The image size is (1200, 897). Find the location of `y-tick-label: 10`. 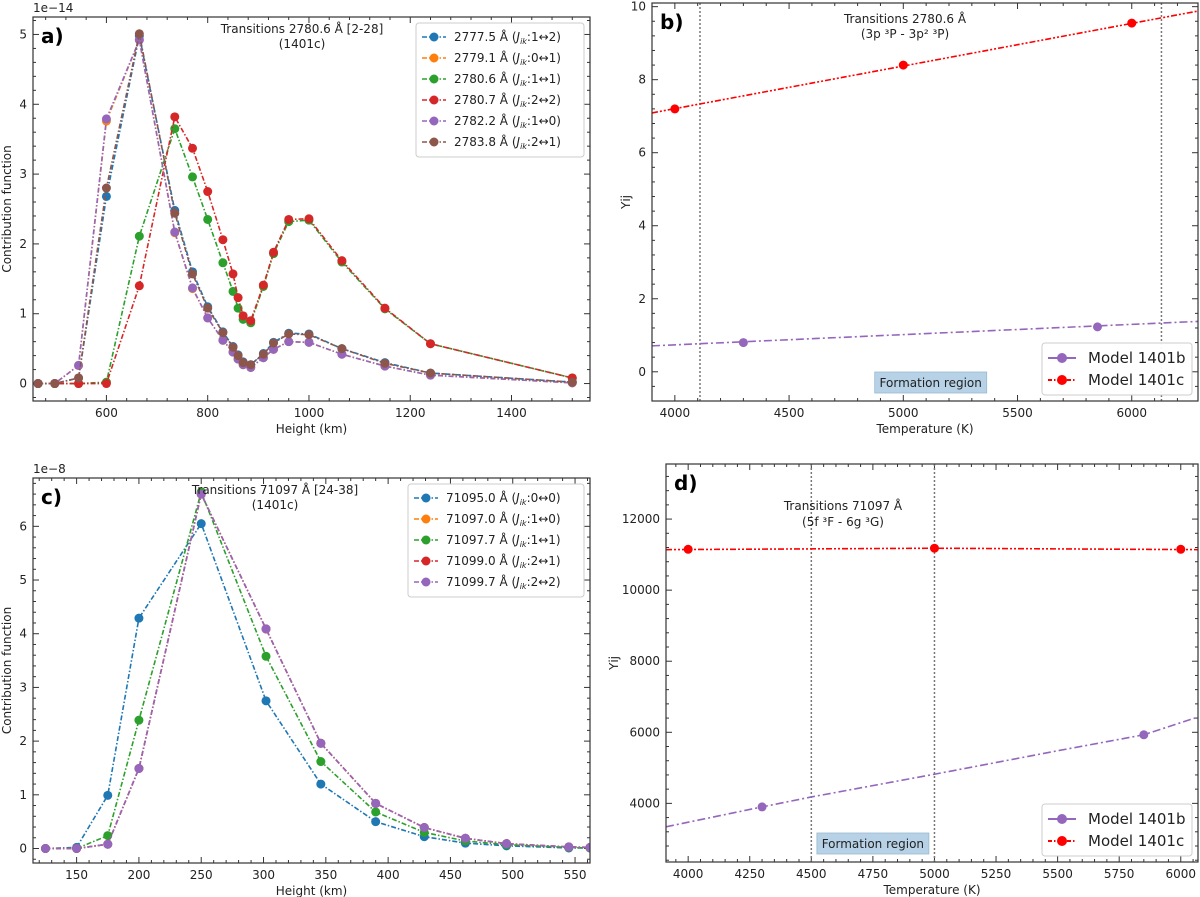

y-tick-label: 10 is located at coordinates (638, 7).